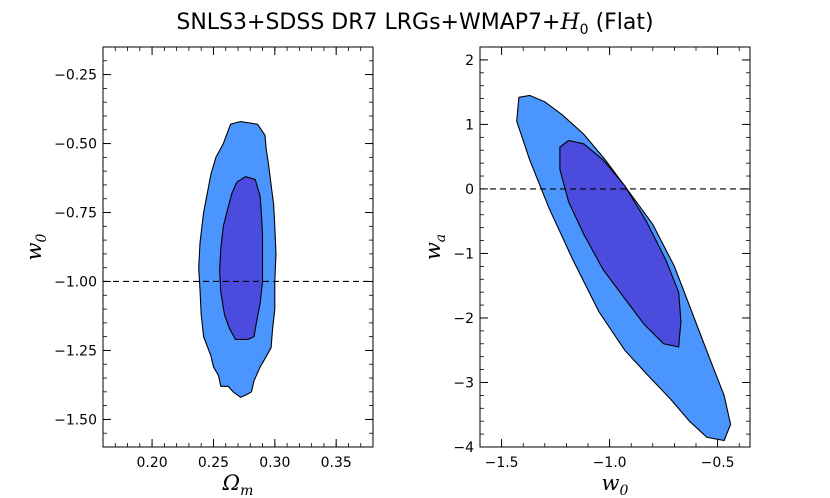 This screenshot has height=498, width=830. What do you see at coordinates (75, 351) in the screenshot?
I see `left-ytick-label: −1.25` at bounding box center [75, 351].